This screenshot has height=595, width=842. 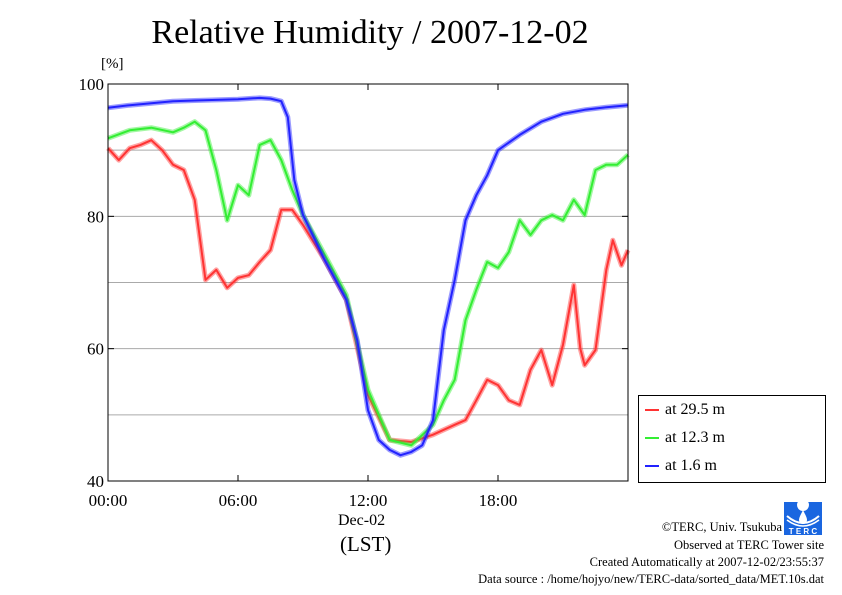 What do you see at coordinates (721, 527) in the screenshot?
I see `copyright-text: ©TERC, Univ. Tsukuba` at bounding box center [721, 527].